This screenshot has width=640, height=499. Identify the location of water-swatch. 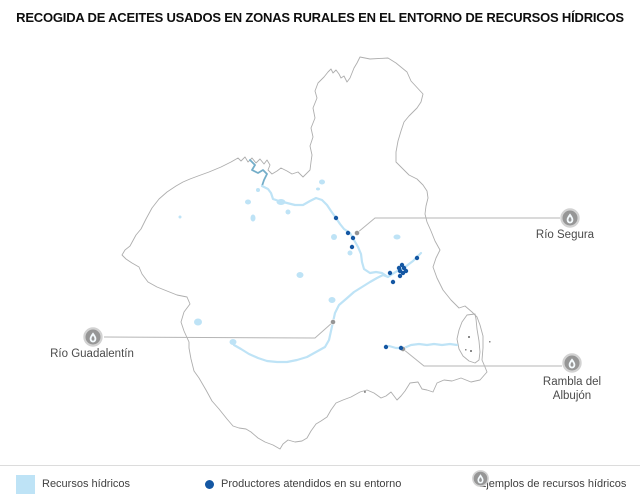
(25, 484).